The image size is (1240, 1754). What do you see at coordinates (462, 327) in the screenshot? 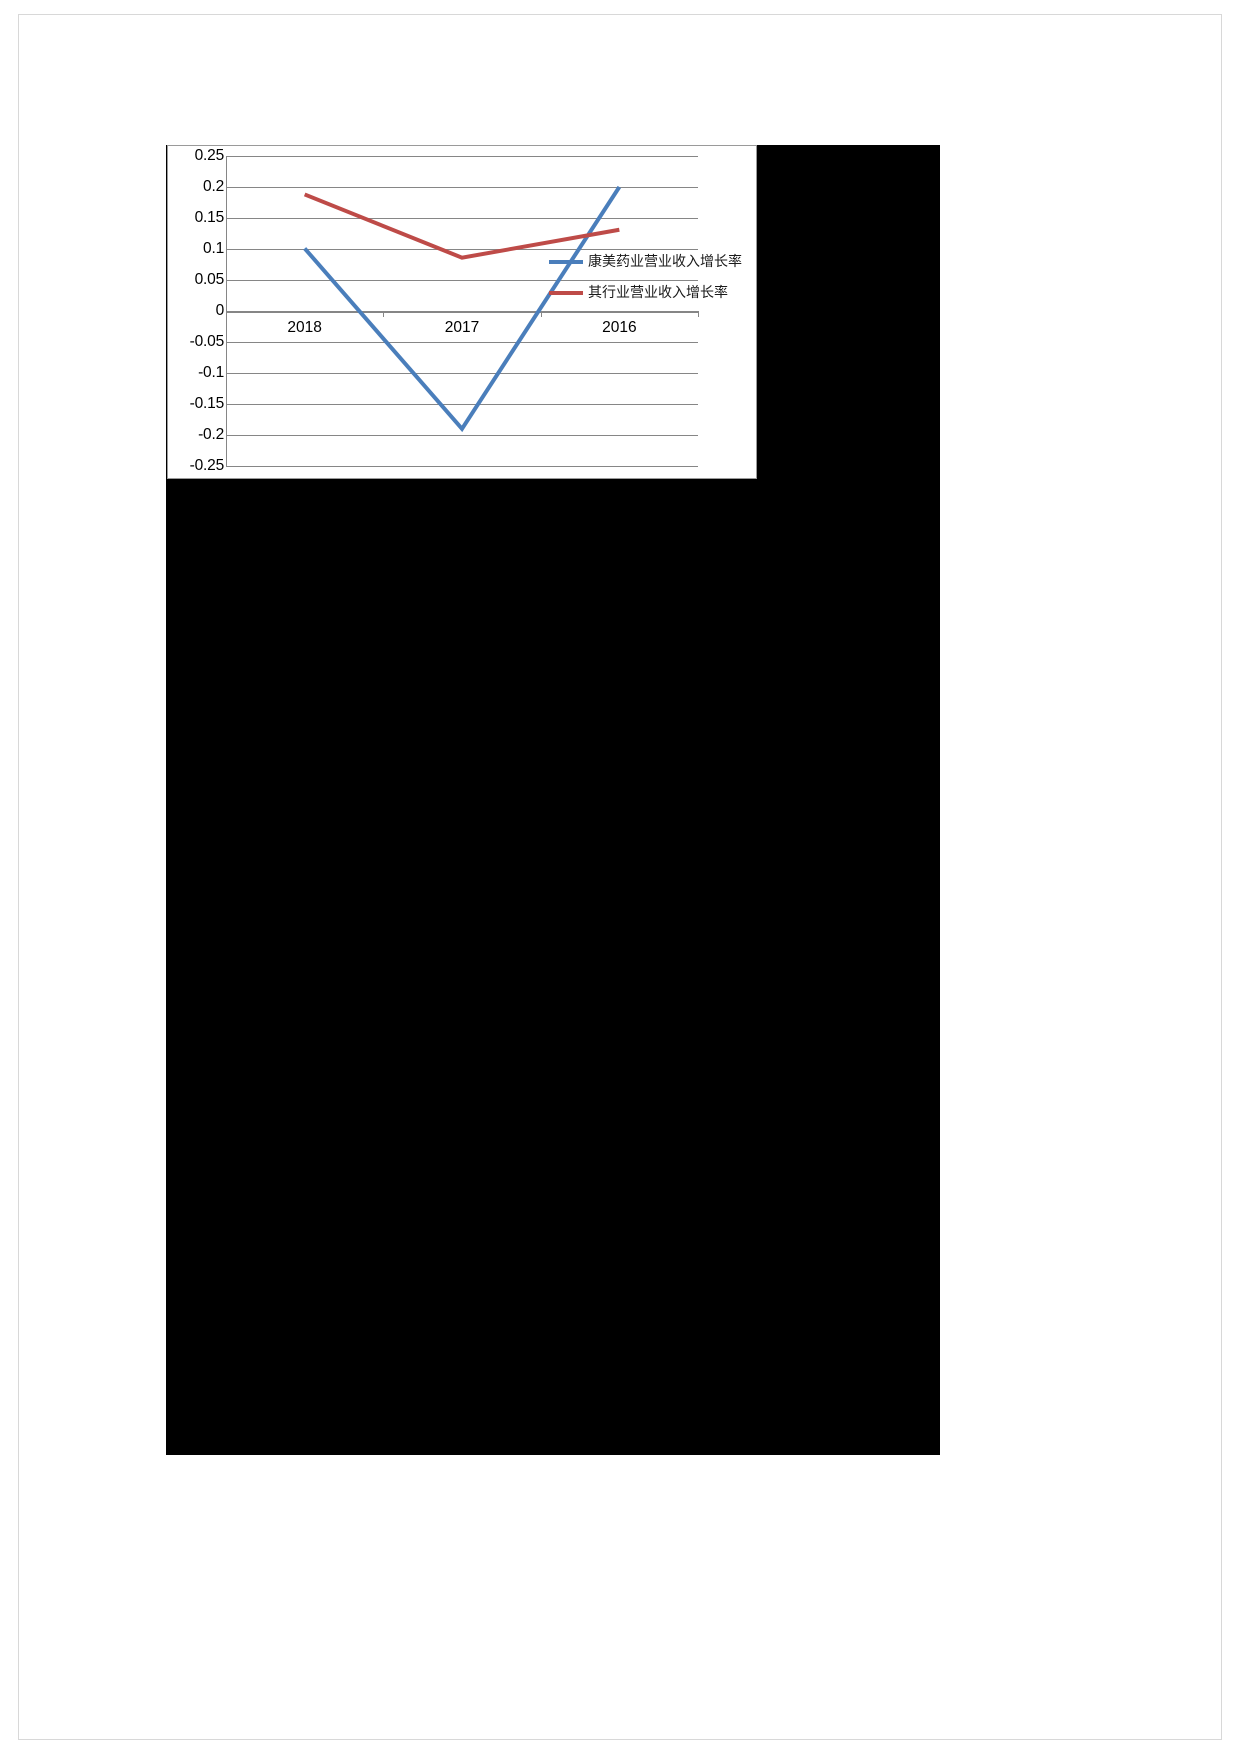
I see `x-axis-category-label: 2017` at bounding box center [462, 327].